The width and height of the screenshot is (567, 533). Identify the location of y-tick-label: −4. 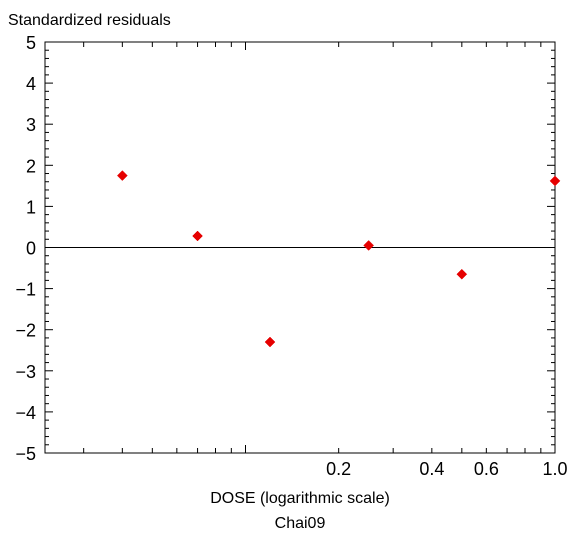
(25, 413).